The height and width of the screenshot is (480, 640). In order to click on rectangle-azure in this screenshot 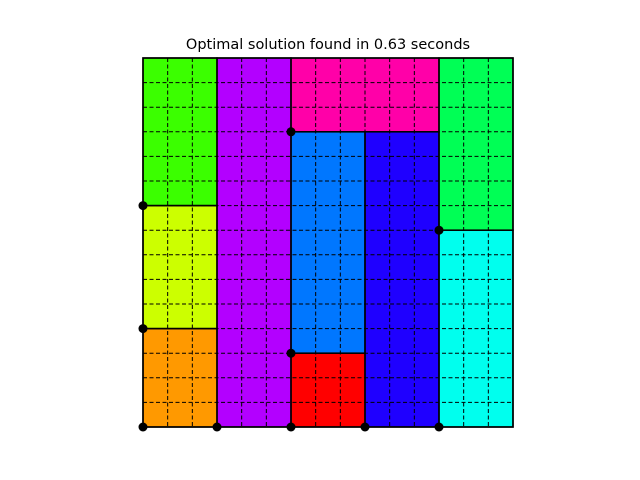, I will do `click(328, 242)`.